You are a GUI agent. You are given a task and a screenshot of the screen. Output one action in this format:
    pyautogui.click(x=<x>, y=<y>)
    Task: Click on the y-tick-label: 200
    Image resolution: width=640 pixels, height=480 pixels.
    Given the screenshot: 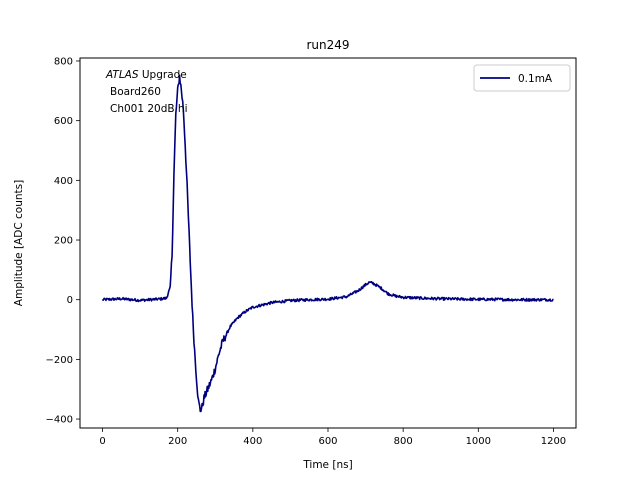 What is the action you would take?
    pyautogui.click(x=63, y=241)
    